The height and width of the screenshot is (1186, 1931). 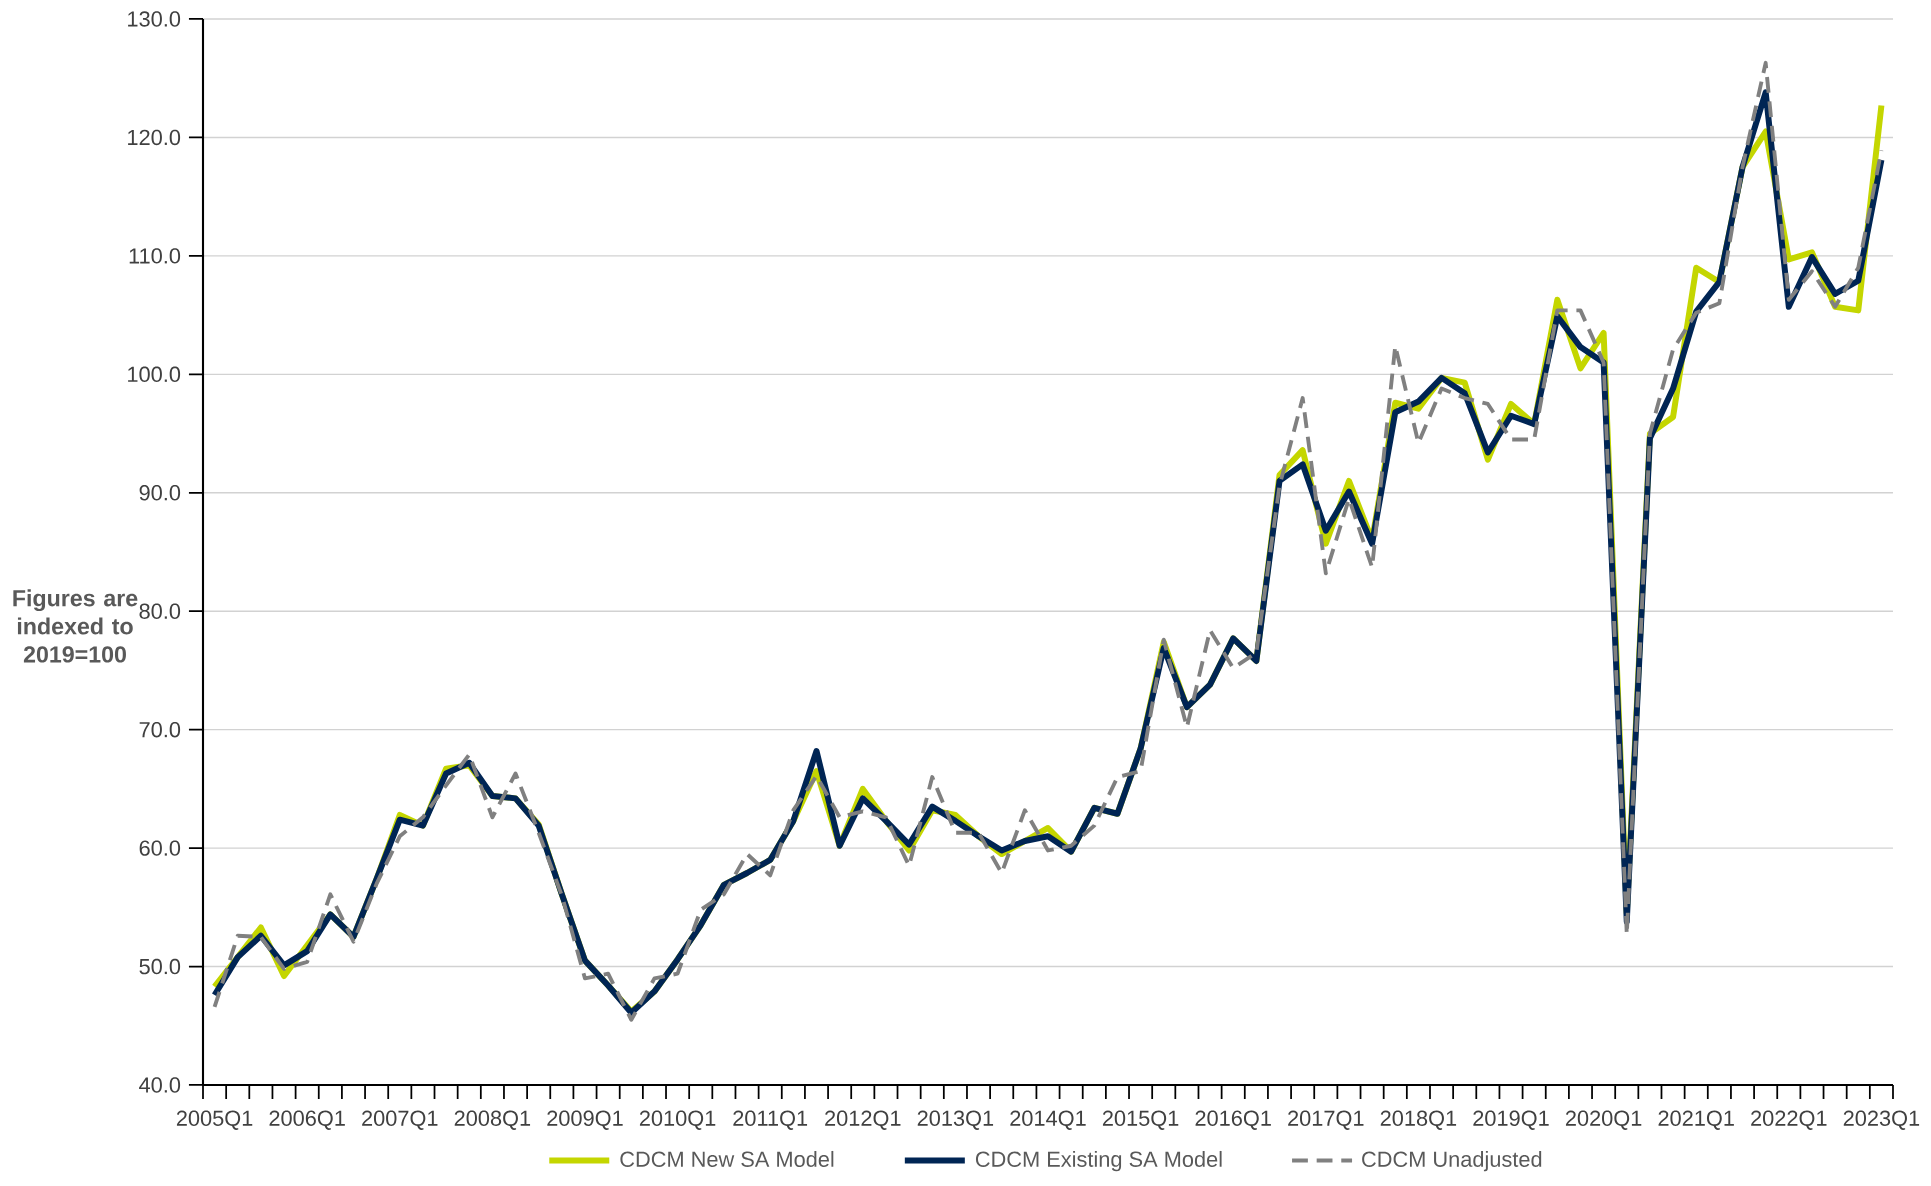 I want to click on x-tick-label: 2012Q1, so click(x=863, y=1120).